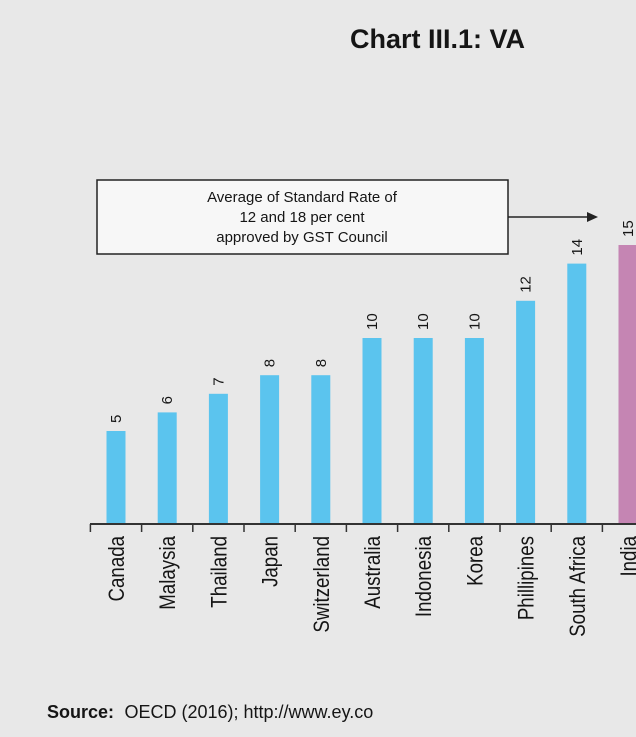 This screenshot has height=737, width=636. Describe the element at coordinates (116, 419) in the screenshot. I see `value-label-canada: 5` at that location.